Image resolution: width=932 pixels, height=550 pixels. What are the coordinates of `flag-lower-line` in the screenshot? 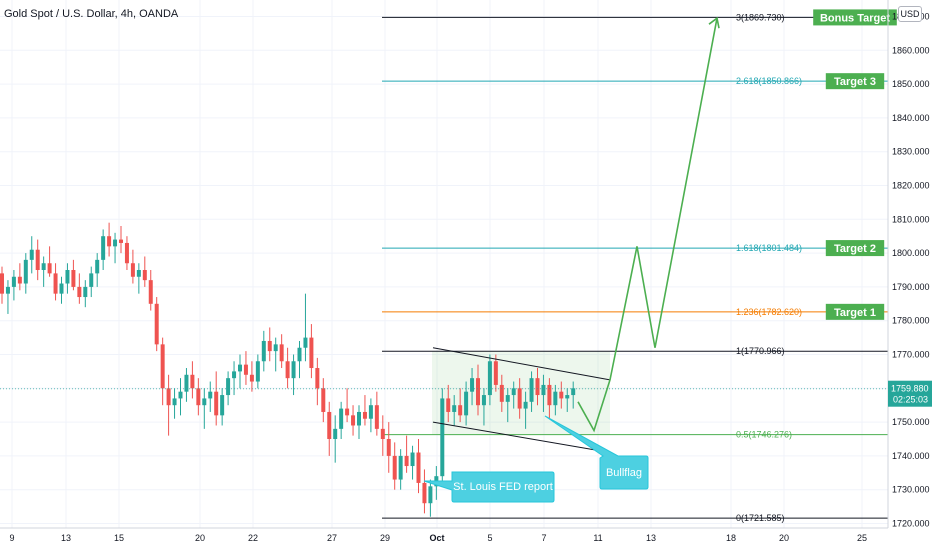 It's located at (521, 437).